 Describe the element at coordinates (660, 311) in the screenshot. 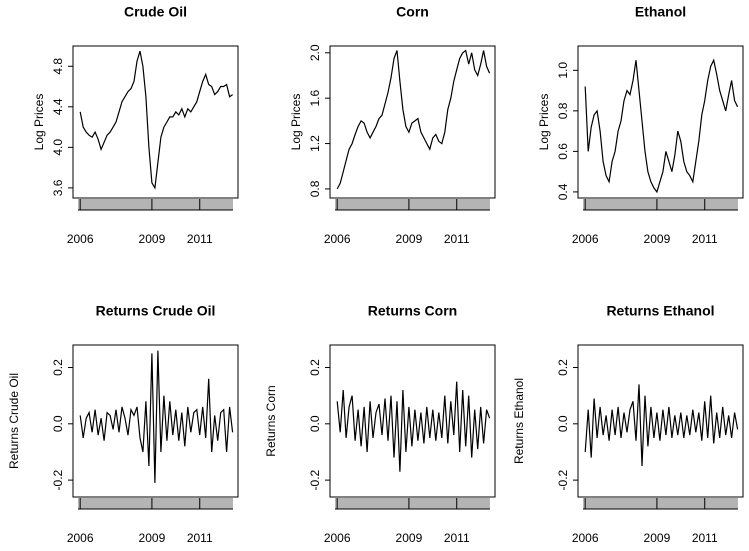

I see `panel-title: Returns Ethanol` at that location.